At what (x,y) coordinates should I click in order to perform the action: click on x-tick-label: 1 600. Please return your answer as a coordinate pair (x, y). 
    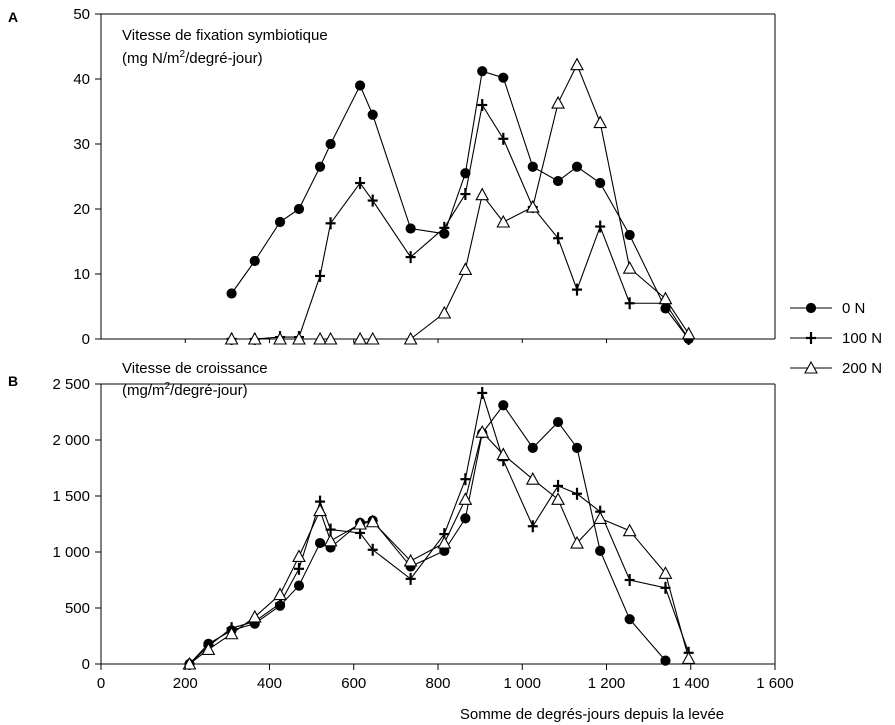
    Looking at the image, I should click on (775, 683).